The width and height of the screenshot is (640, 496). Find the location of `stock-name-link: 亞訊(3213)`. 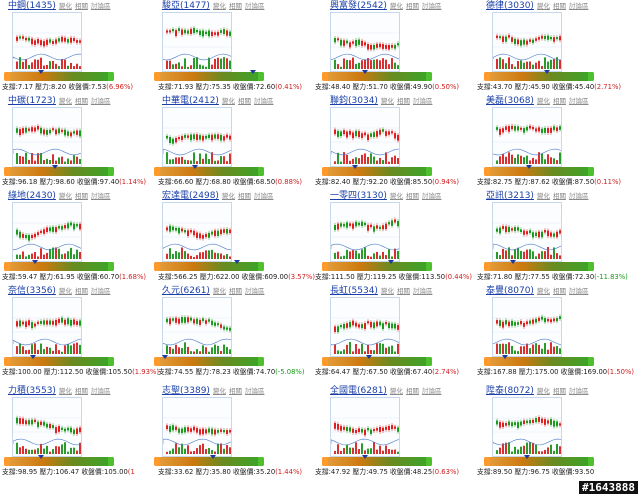

stock-name-link: 亞訊(3213) is located at coordinates (510, 196).